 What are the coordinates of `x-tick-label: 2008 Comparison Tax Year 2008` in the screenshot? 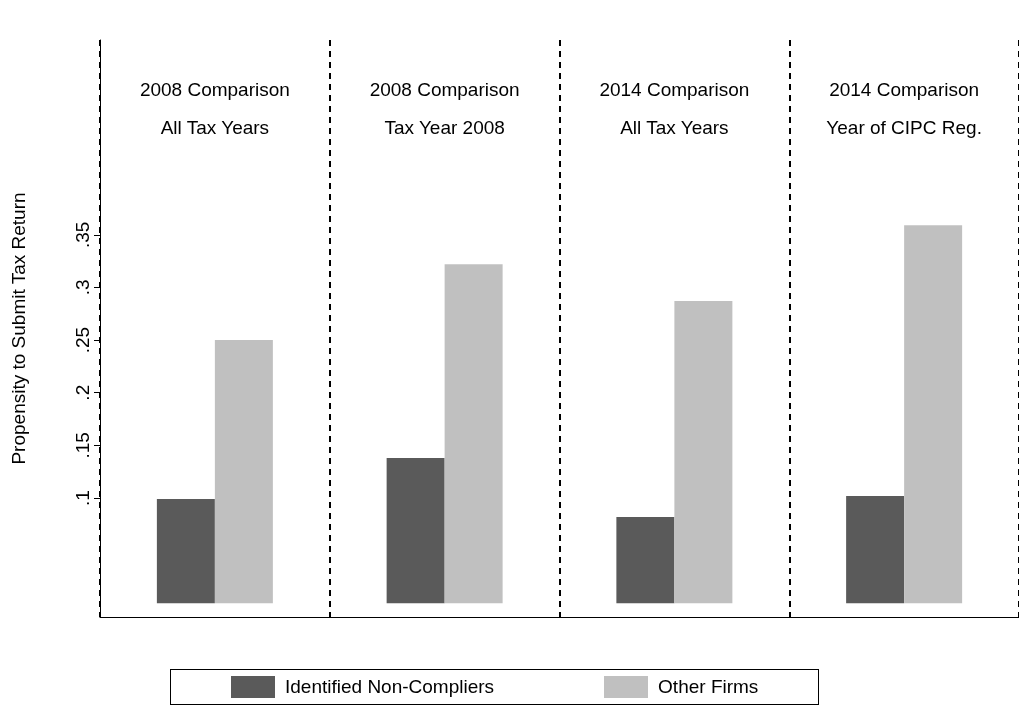 It's located at (444, 108).